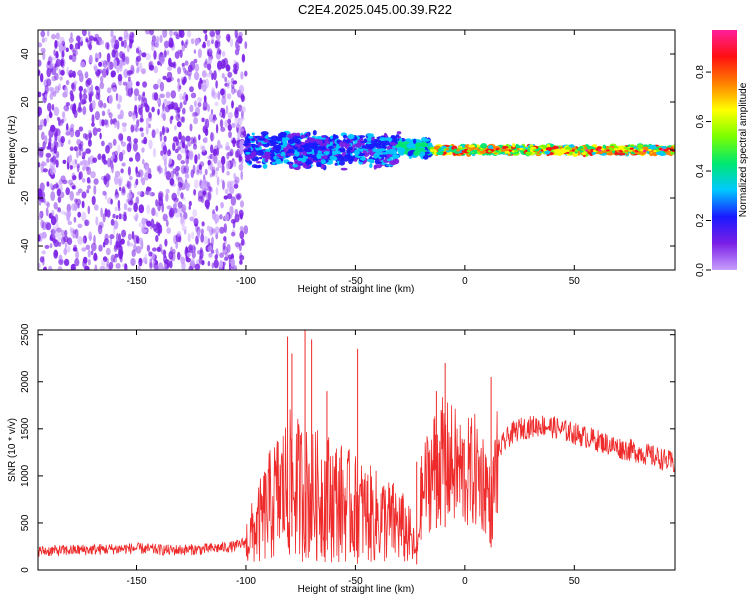 Image resolution: width=750 pixels, height=600 pixels. Describe the element at coordinates (355, 581) in the screenshot. I see `snr-xtick-label: -50` at that location.